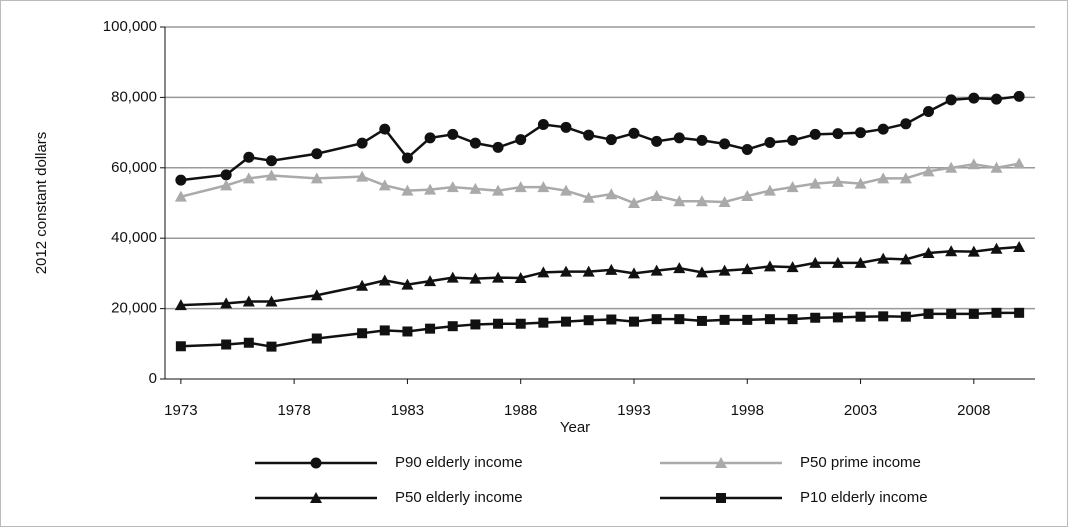 Image resolution: width=1068 pixels, height=527 pixels. I want to click on y-axis-title: 2012 constant dollars, so click(41, 203).